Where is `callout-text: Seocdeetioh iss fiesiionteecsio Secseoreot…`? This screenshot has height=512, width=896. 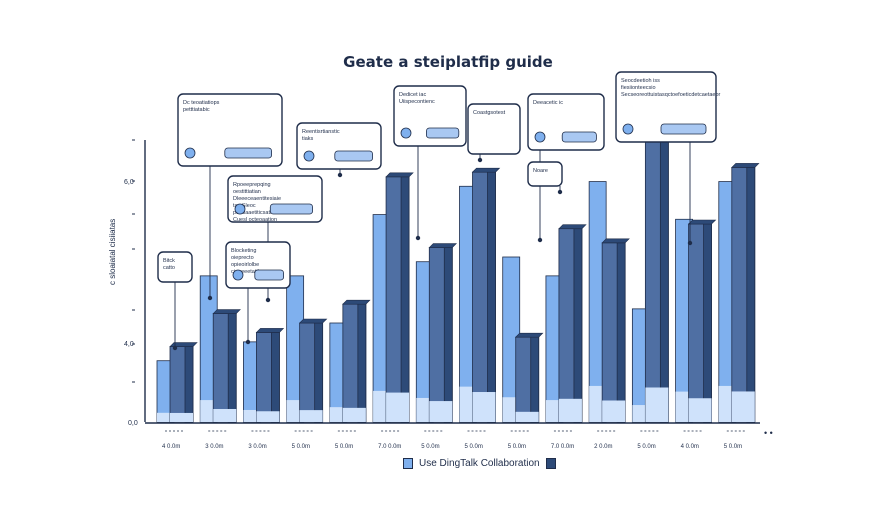
callout-text: Seocdeetioh iss fiesiionteecsio Secseoreot… is located at coordinates (671, 88).